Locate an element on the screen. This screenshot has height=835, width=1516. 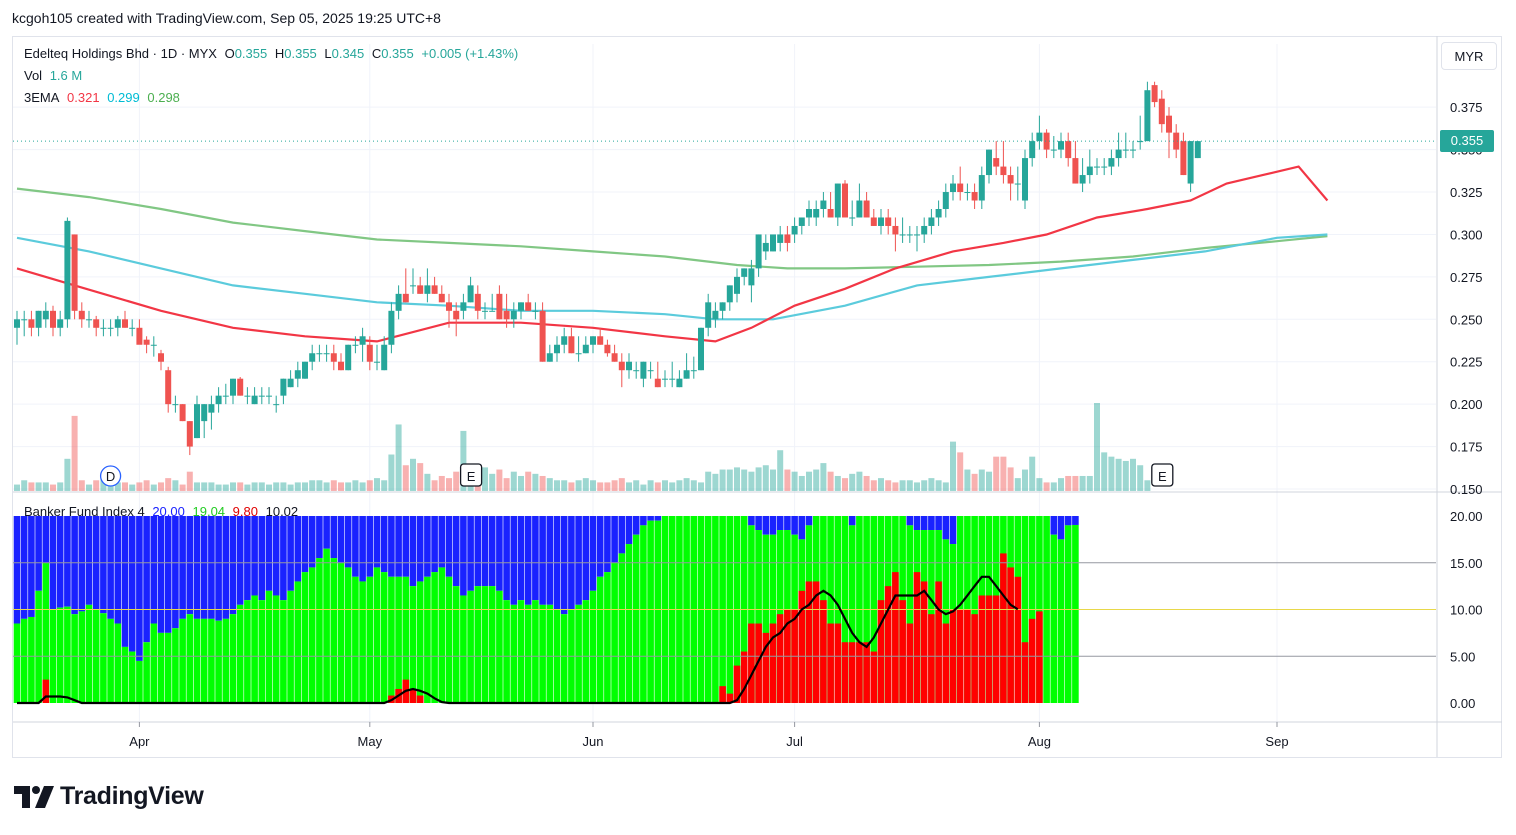
volume-value: 1.6 M is located at coordinates (66, 75).